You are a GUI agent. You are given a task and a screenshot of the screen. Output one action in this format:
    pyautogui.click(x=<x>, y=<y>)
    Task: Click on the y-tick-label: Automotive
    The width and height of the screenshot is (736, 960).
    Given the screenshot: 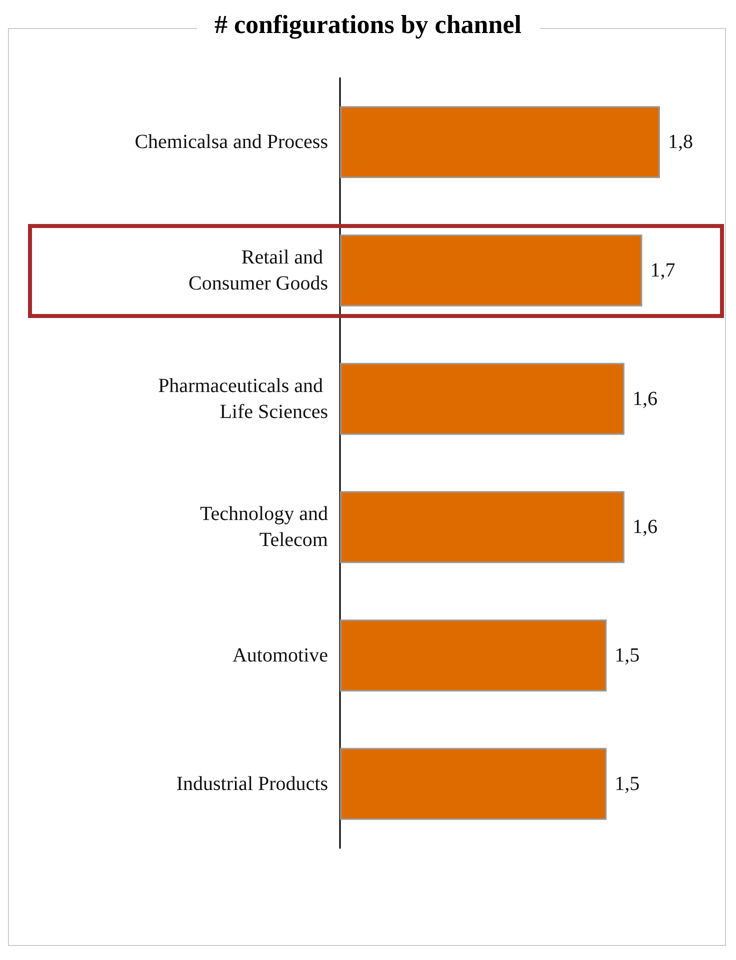 What is the action you would take?
    pyautogui.click(x=280, y=655)
    